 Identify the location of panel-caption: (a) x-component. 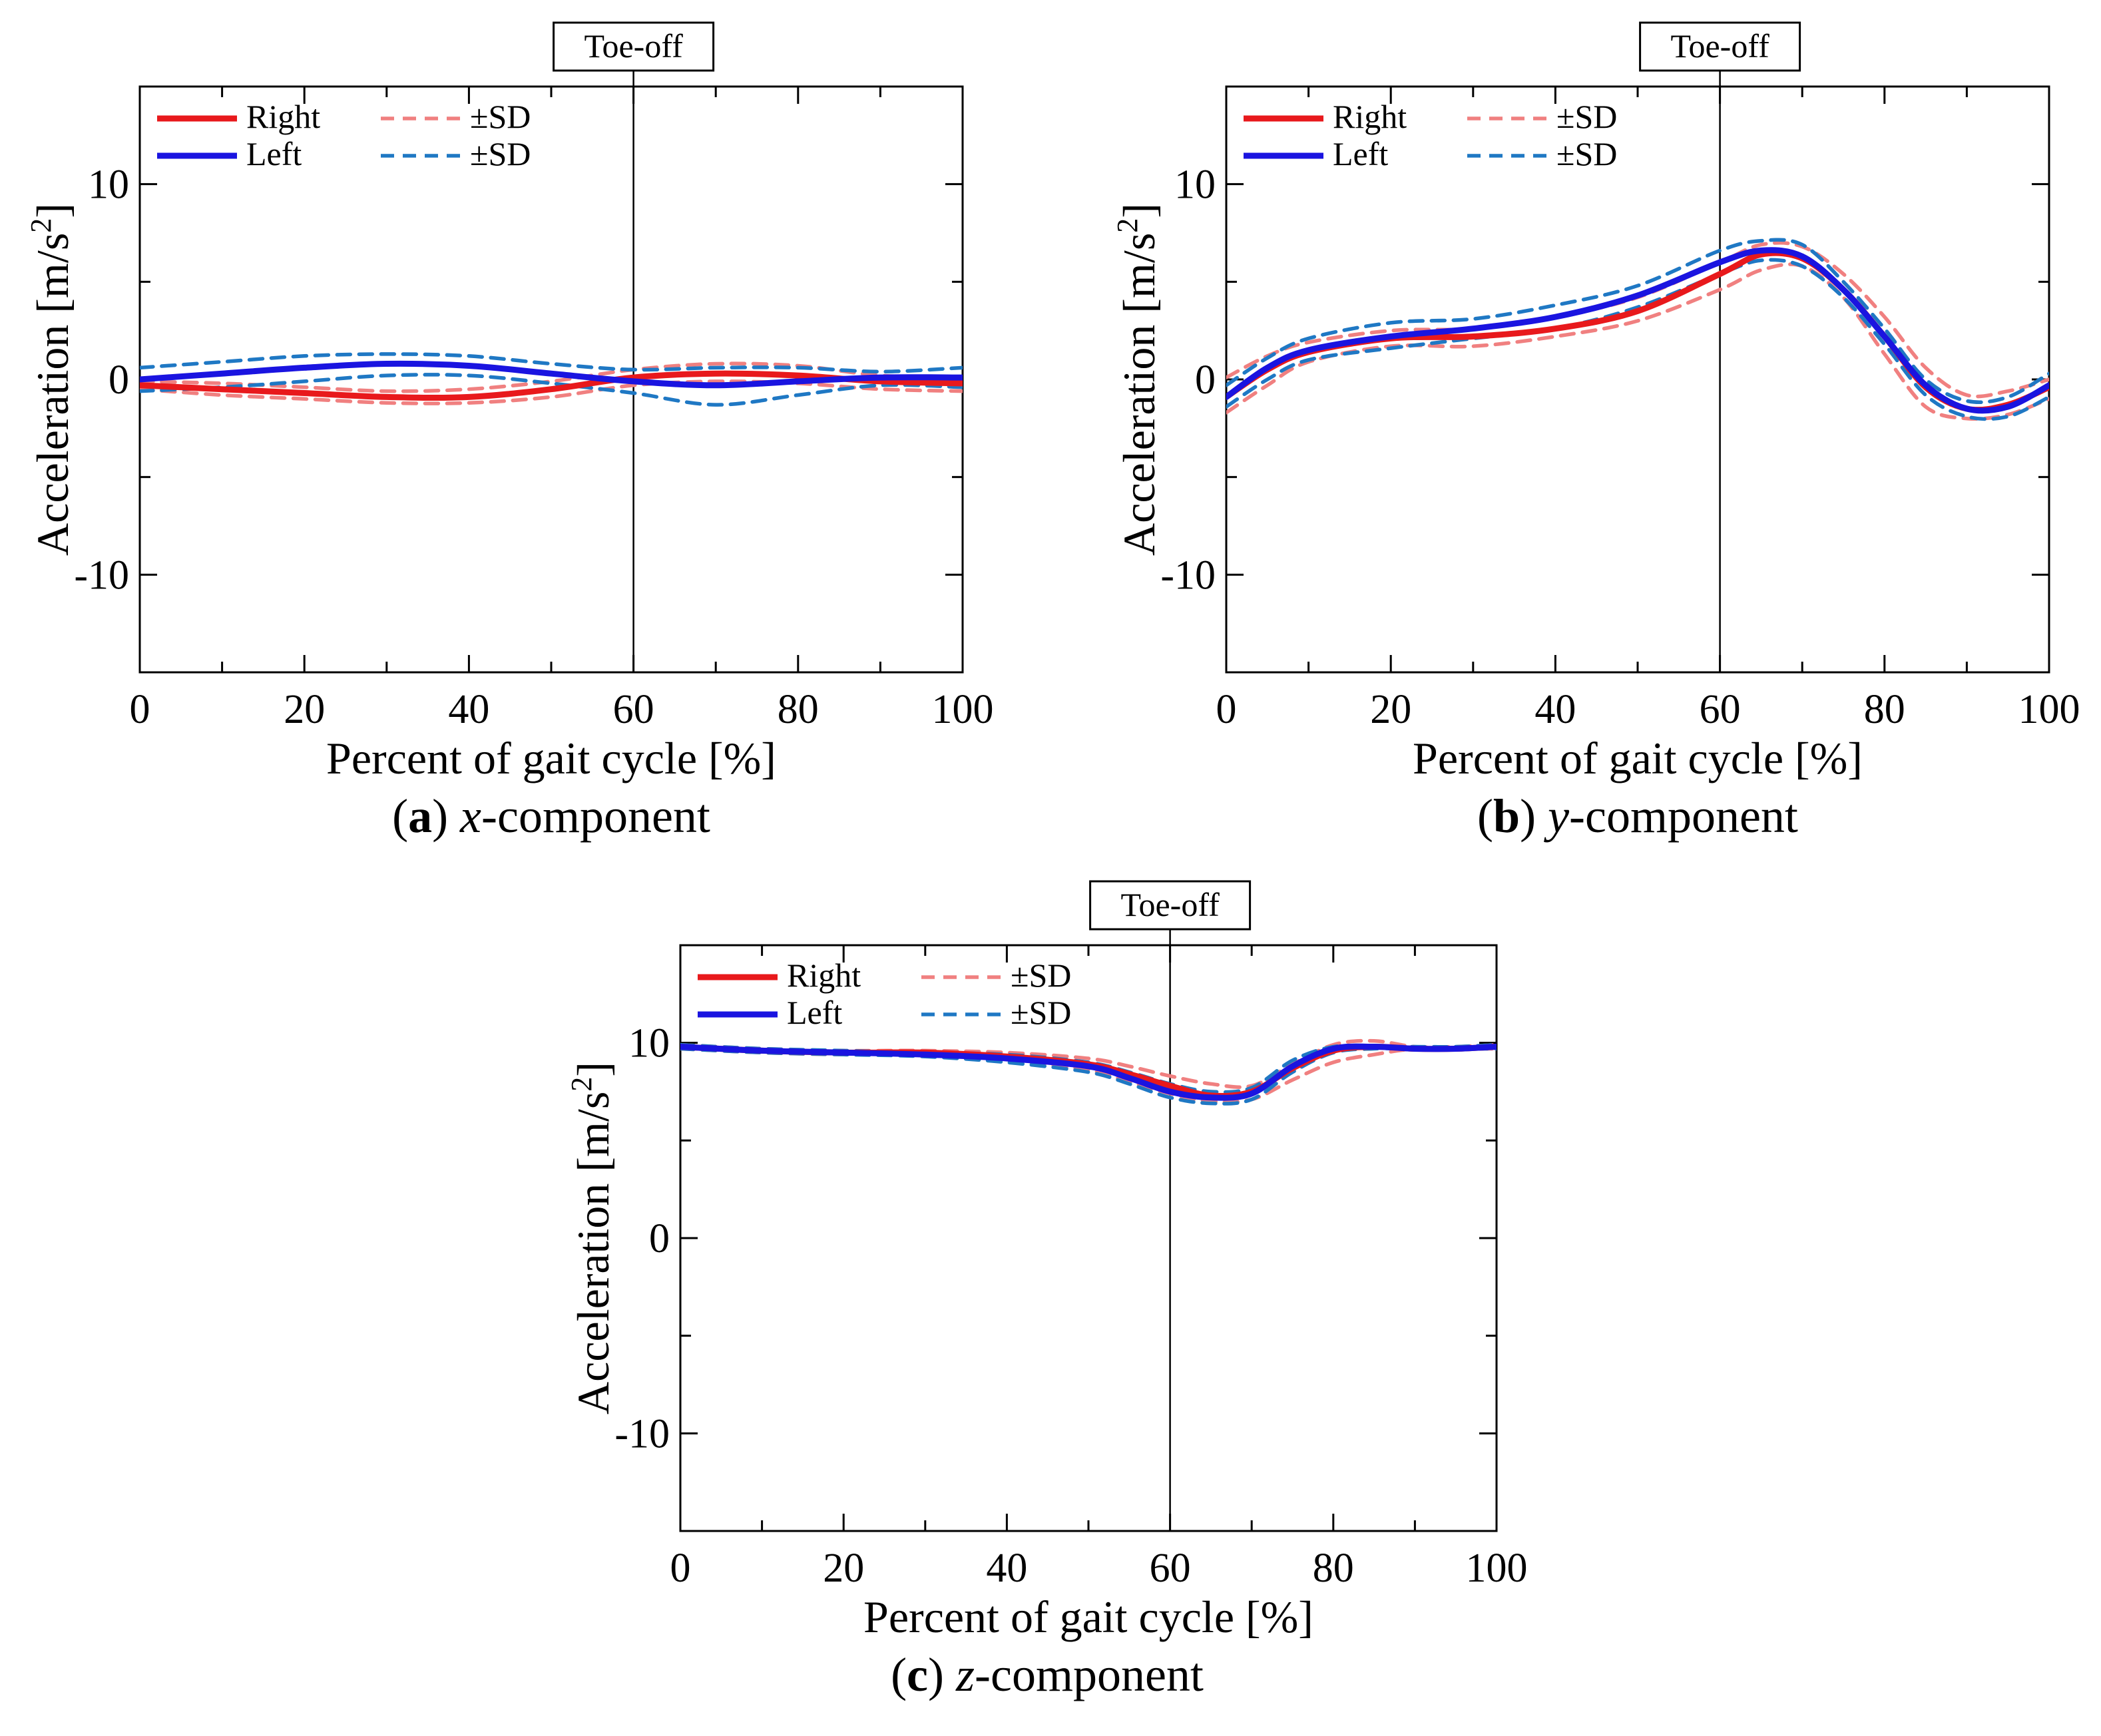
(551, 816).